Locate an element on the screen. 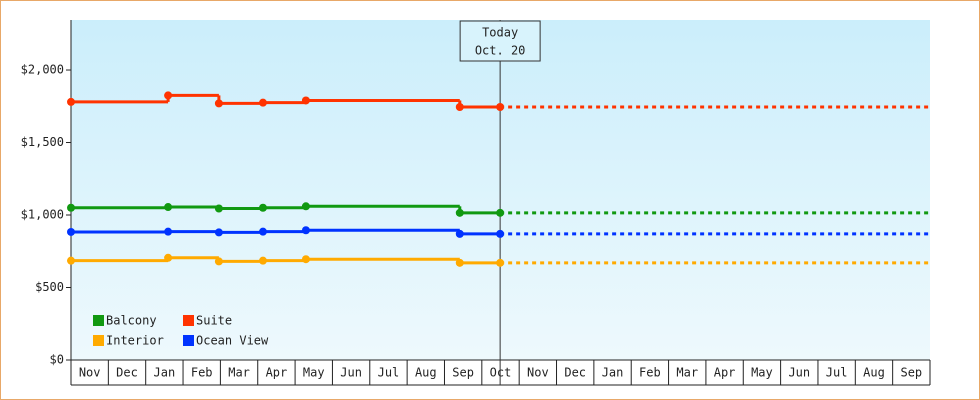 This screenshot has width=980, height=400. y-tick-label: $1,000 is located at coordinates (42, 215).